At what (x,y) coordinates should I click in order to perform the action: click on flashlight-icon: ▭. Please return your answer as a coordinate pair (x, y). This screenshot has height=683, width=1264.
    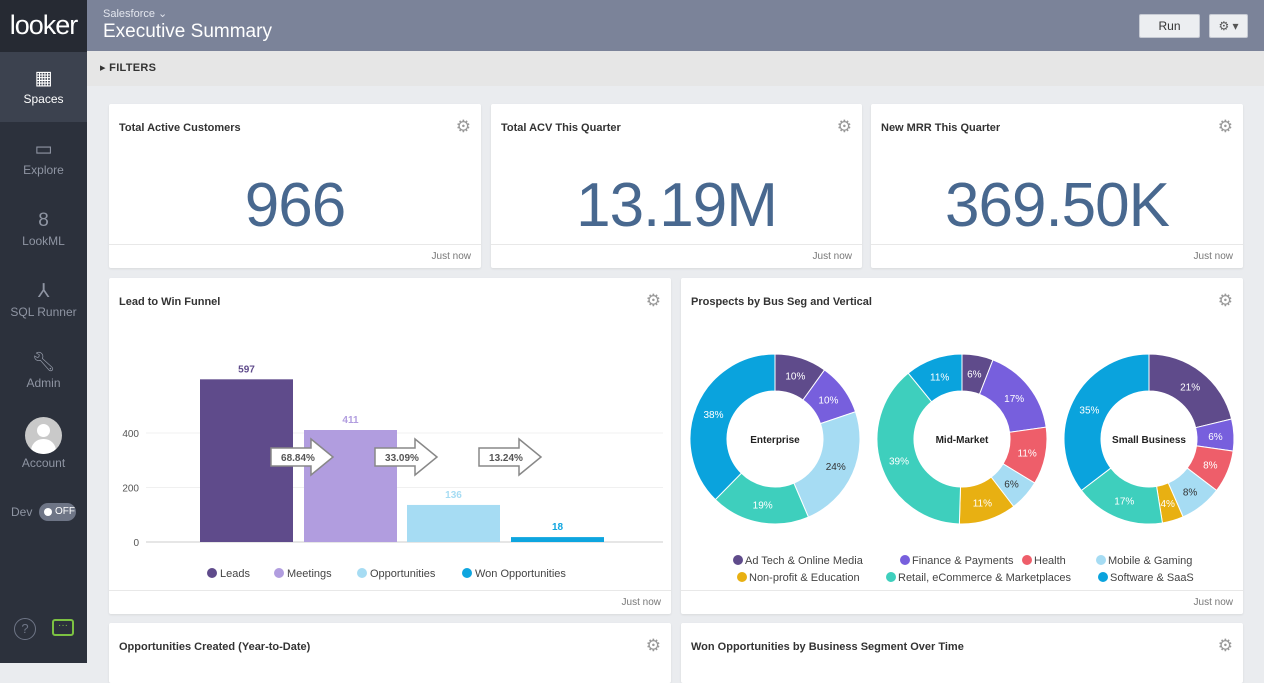
    Looking at the image, I should click on (43, 149).